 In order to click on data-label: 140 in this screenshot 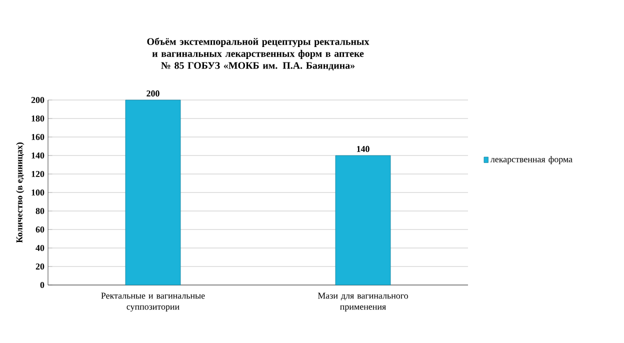, I will do `click(363, 149)`.